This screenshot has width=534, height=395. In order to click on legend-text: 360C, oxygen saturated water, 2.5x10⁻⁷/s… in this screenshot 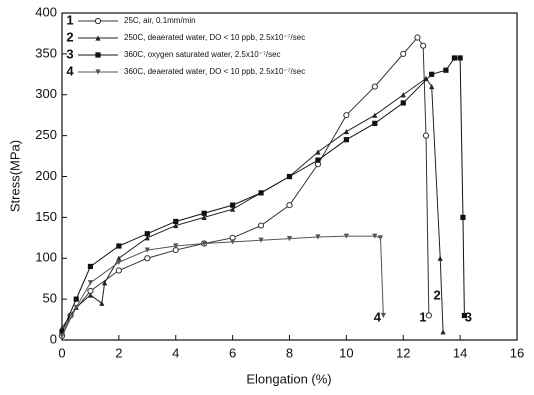, I will do `click(202, 54)`.